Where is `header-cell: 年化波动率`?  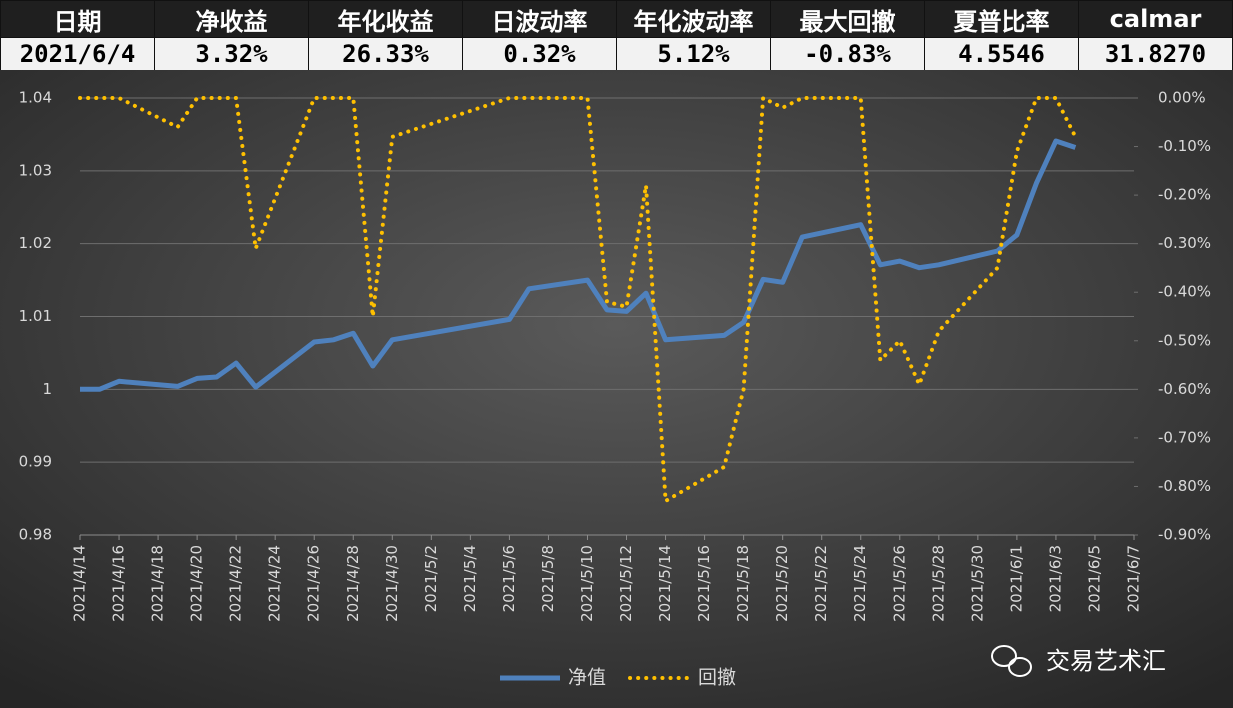 header-cell: 年化波动率 is located at coordinates (693, 19).